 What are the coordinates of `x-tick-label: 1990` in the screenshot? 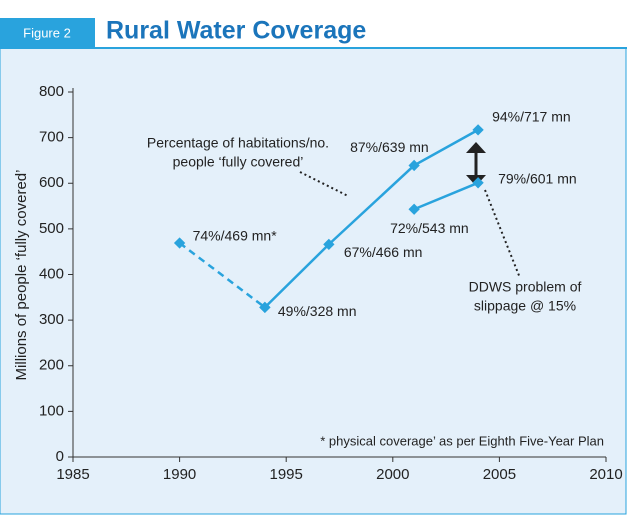 It's located at (179, 474).